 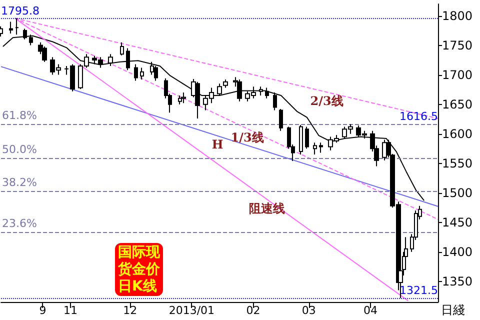 I want to click on y-tick-label: 1550, so click(x=457, y=163).